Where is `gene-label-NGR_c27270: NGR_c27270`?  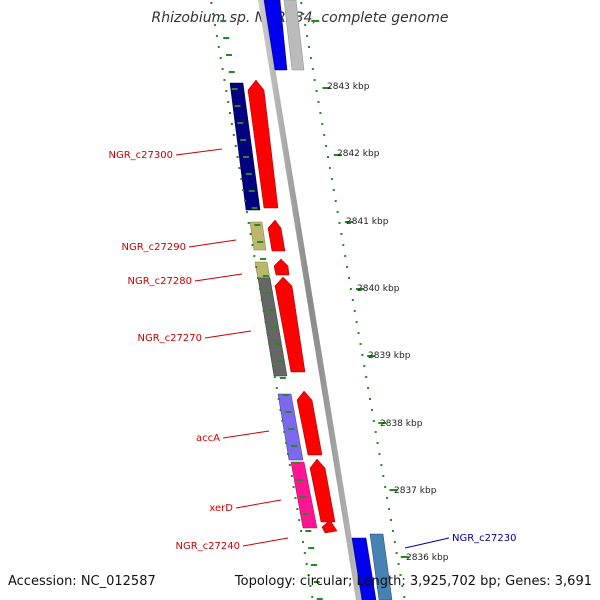
gene-label-NGR_c27270: NGR_c27270 is located at coordinates (170, 338).